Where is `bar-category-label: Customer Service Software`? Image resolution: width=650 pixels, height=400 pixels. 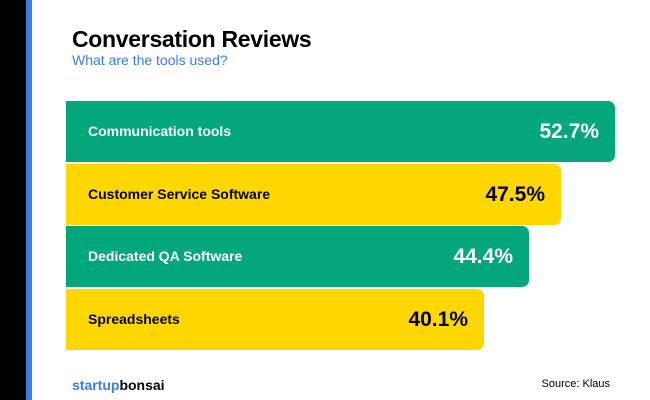
bar-category-label: Customer Service Software is located at coordinates (179, 193).